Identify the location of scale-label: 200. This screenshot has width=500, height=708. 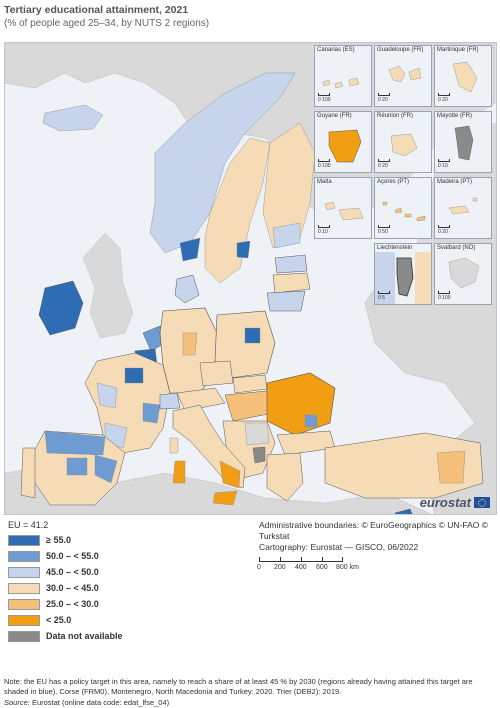
(280, 567).